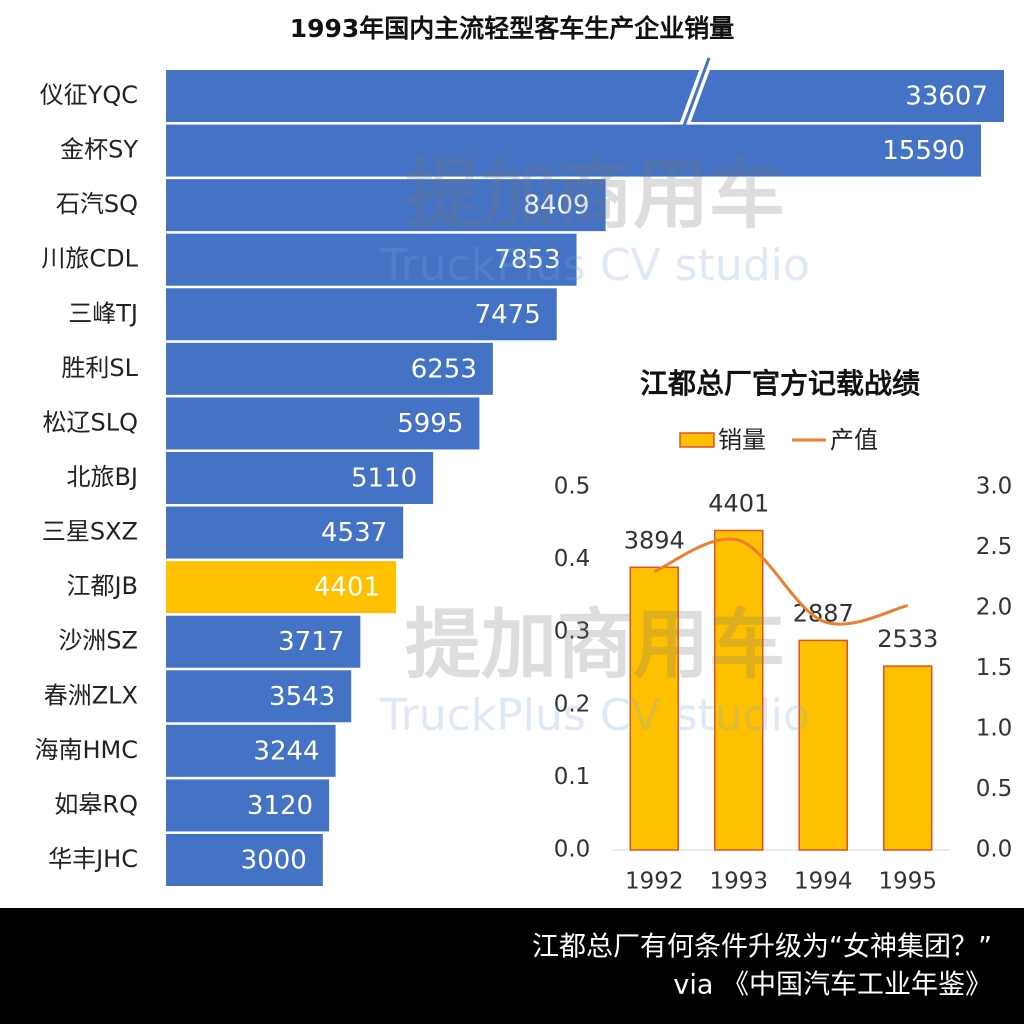  I want to click on value-label: 7475, so click(508, 315).